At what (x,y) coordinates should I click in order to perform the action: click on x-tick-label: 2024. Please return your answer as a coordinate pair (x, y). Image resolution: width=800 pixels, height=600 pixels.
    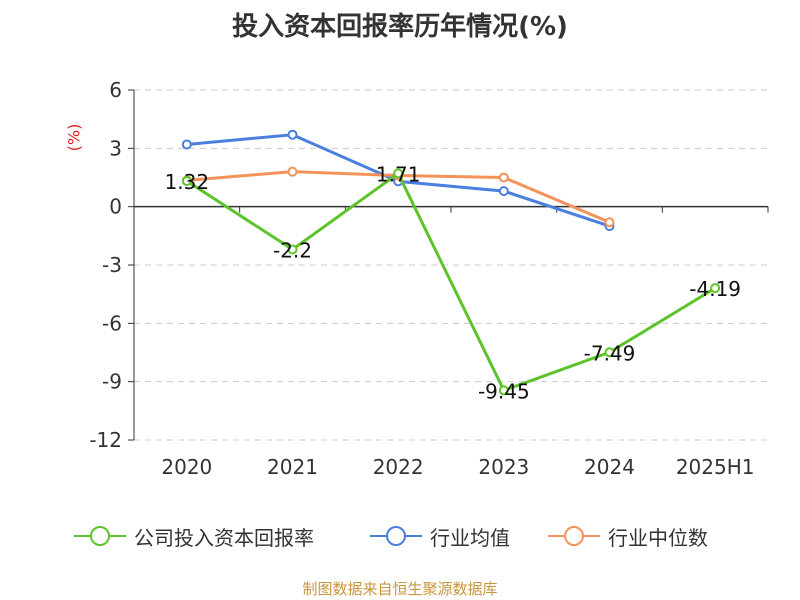
    Looking at the image, I should click on (609, 467).